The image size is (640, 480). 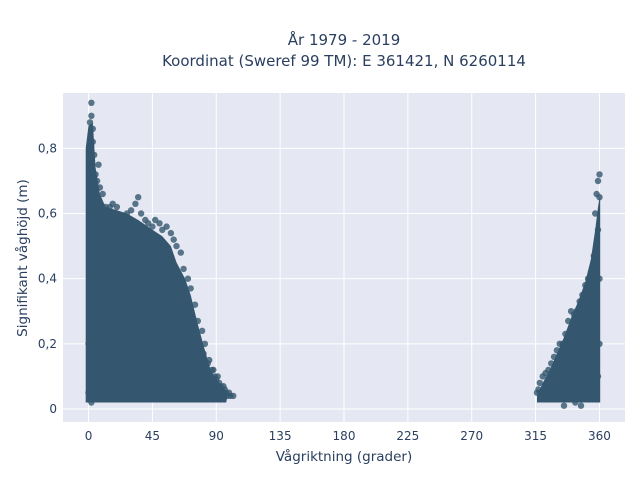 What do you see at coordinates (599, 436) in the screenshot?
I see `x-tick-label: 360` at bounding box center [599, 436].